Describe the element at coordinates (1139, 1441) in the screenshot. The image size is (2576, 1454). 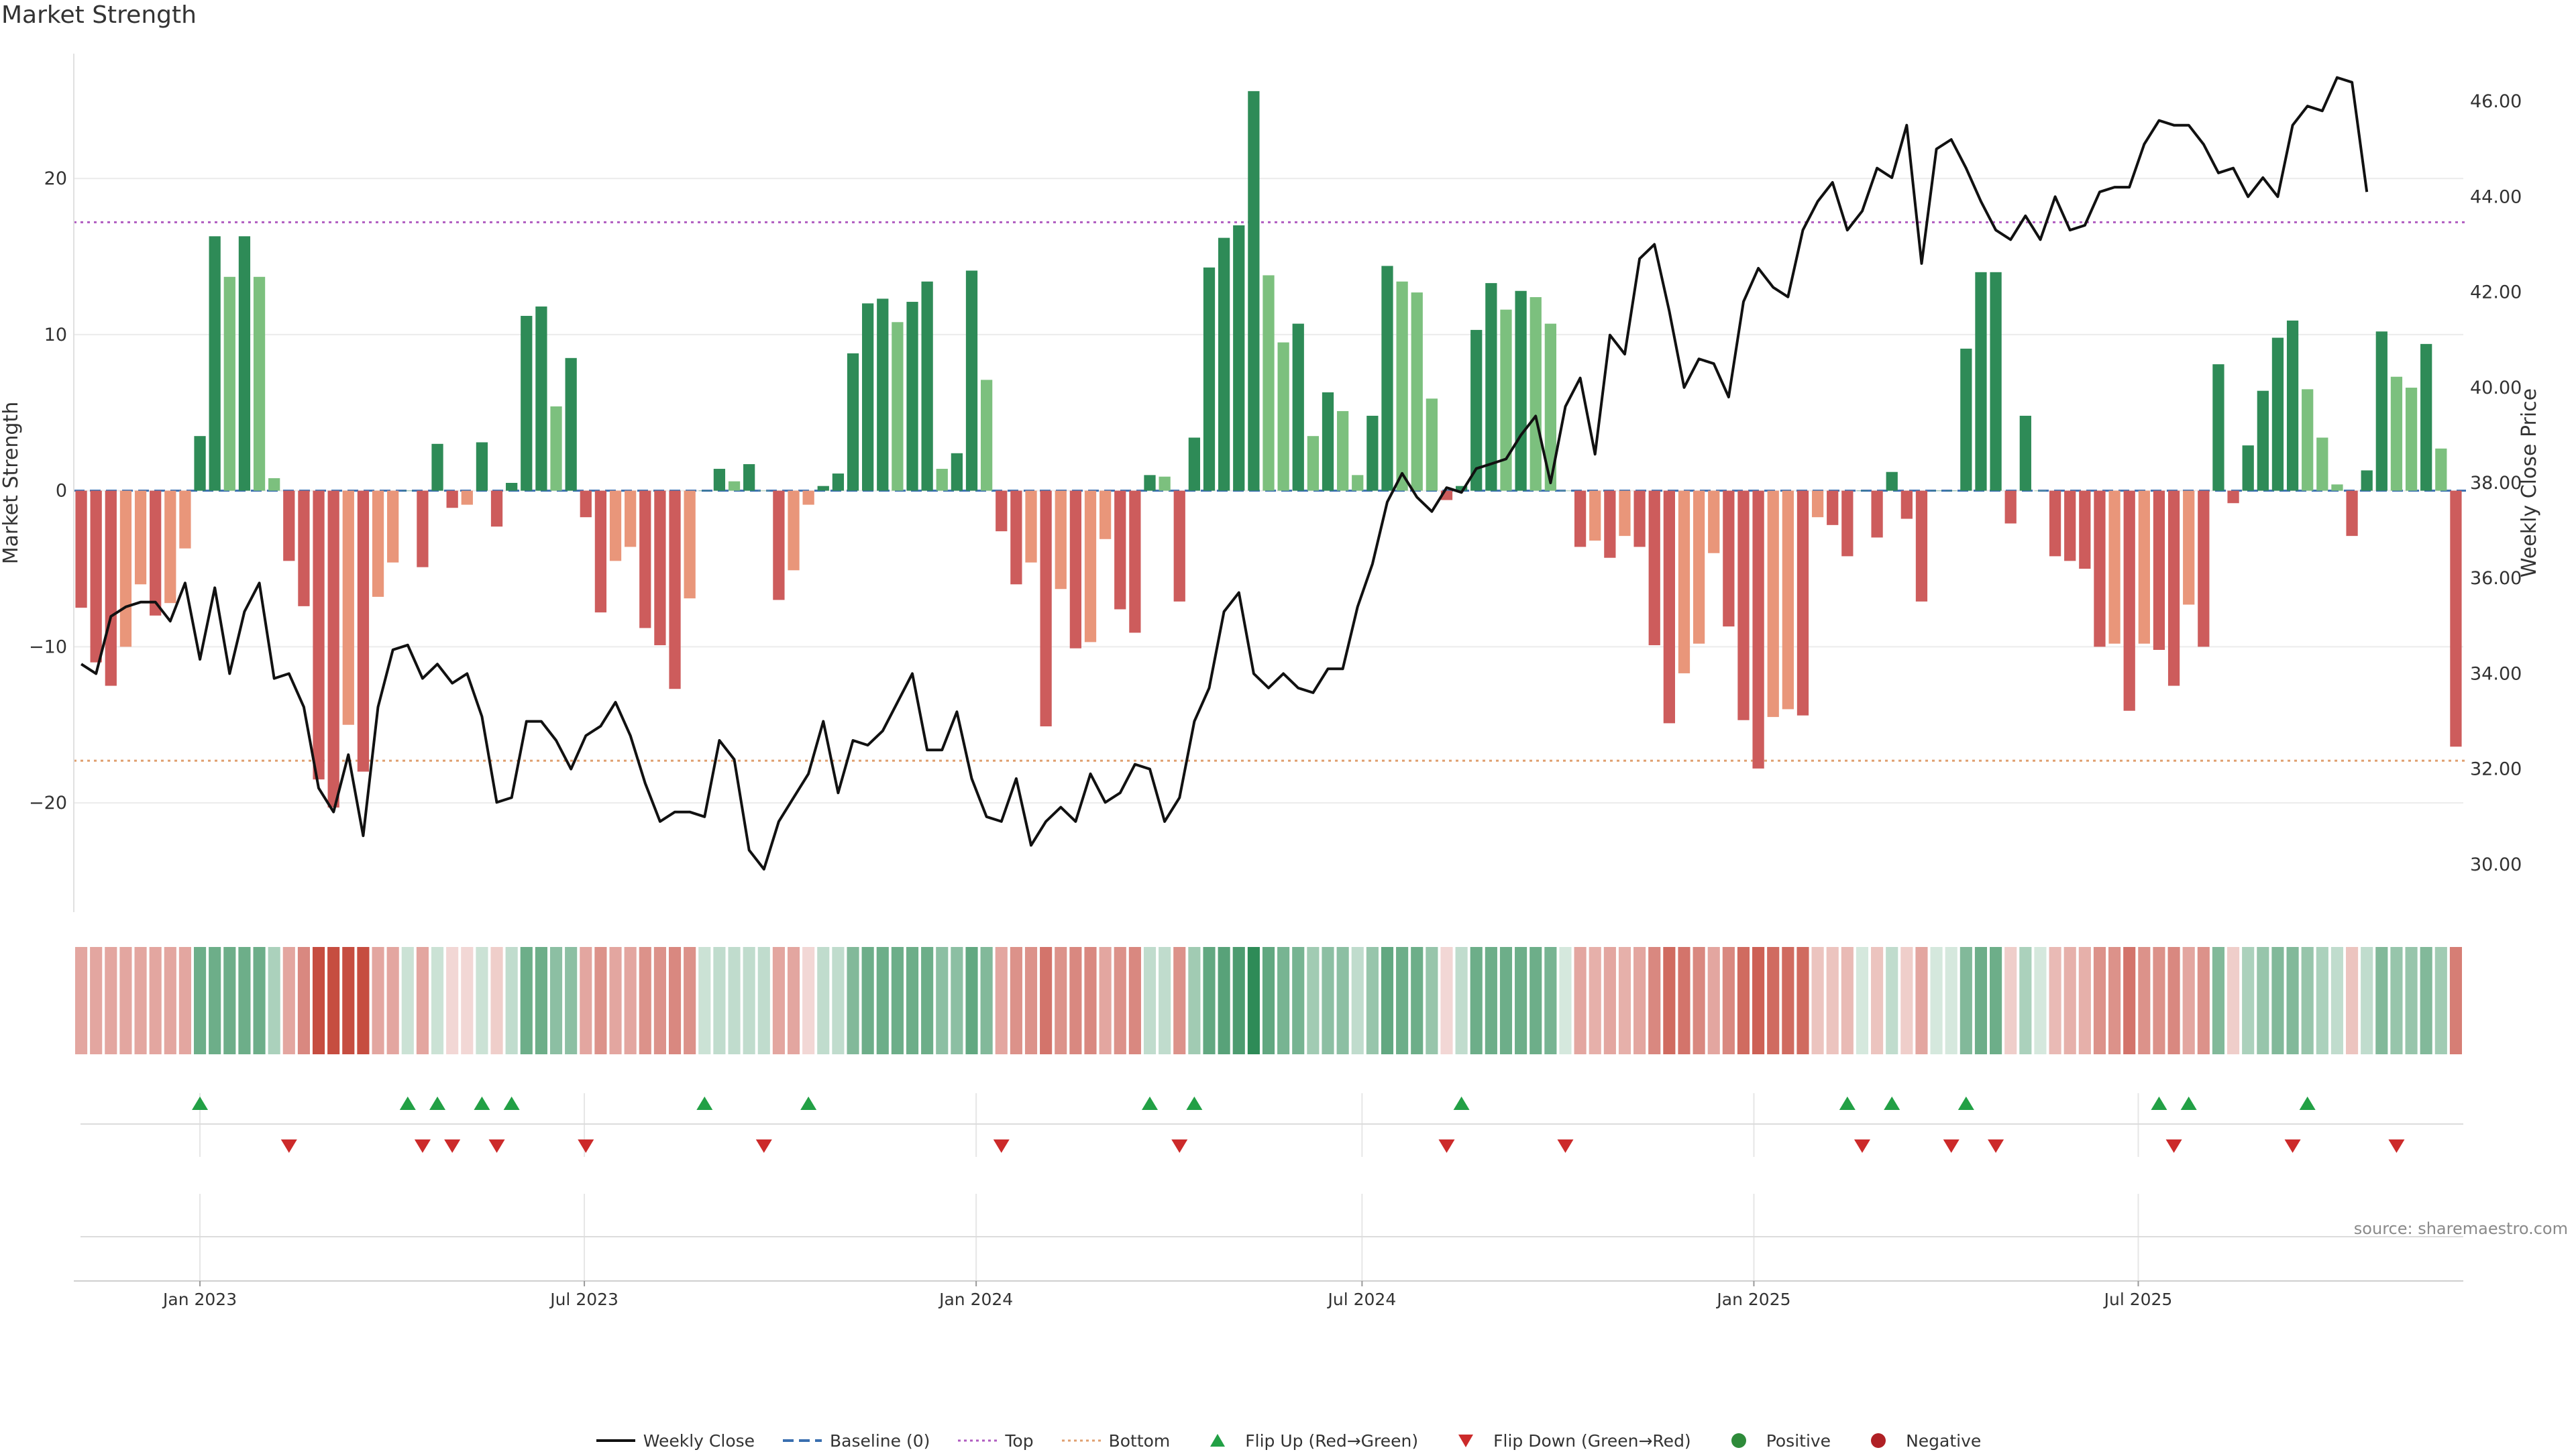
I see `legend-label: Bottom` at that location.